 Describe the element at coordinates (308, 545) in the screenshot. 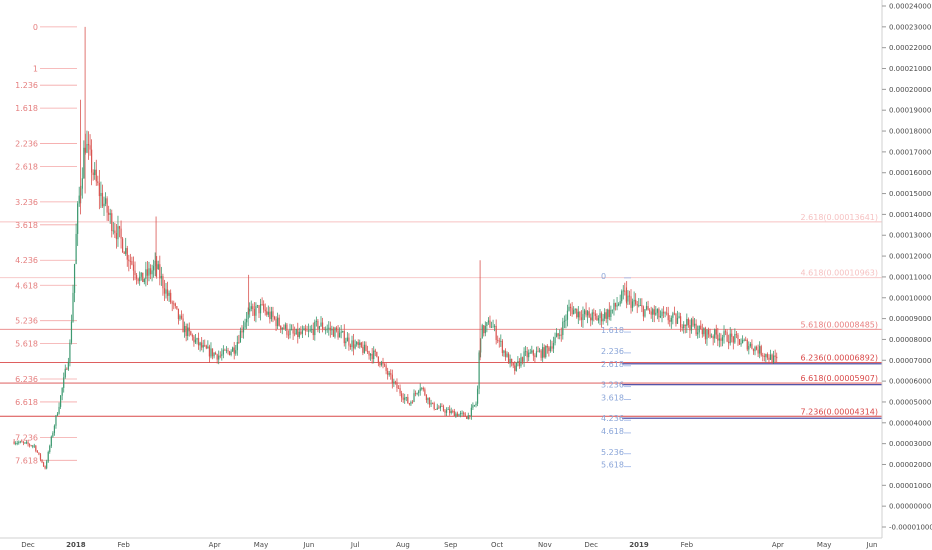

I see `x-tick-label: Jun` at that location.